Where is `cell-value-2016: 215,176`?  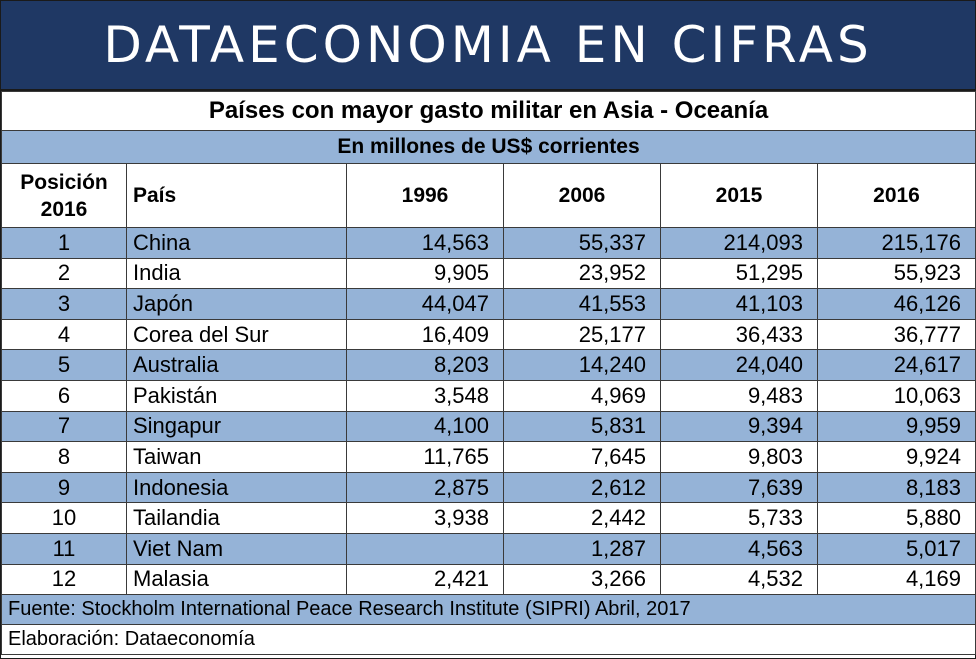 cell-value-2016: 215,176 is located at coordinates (896, 243).